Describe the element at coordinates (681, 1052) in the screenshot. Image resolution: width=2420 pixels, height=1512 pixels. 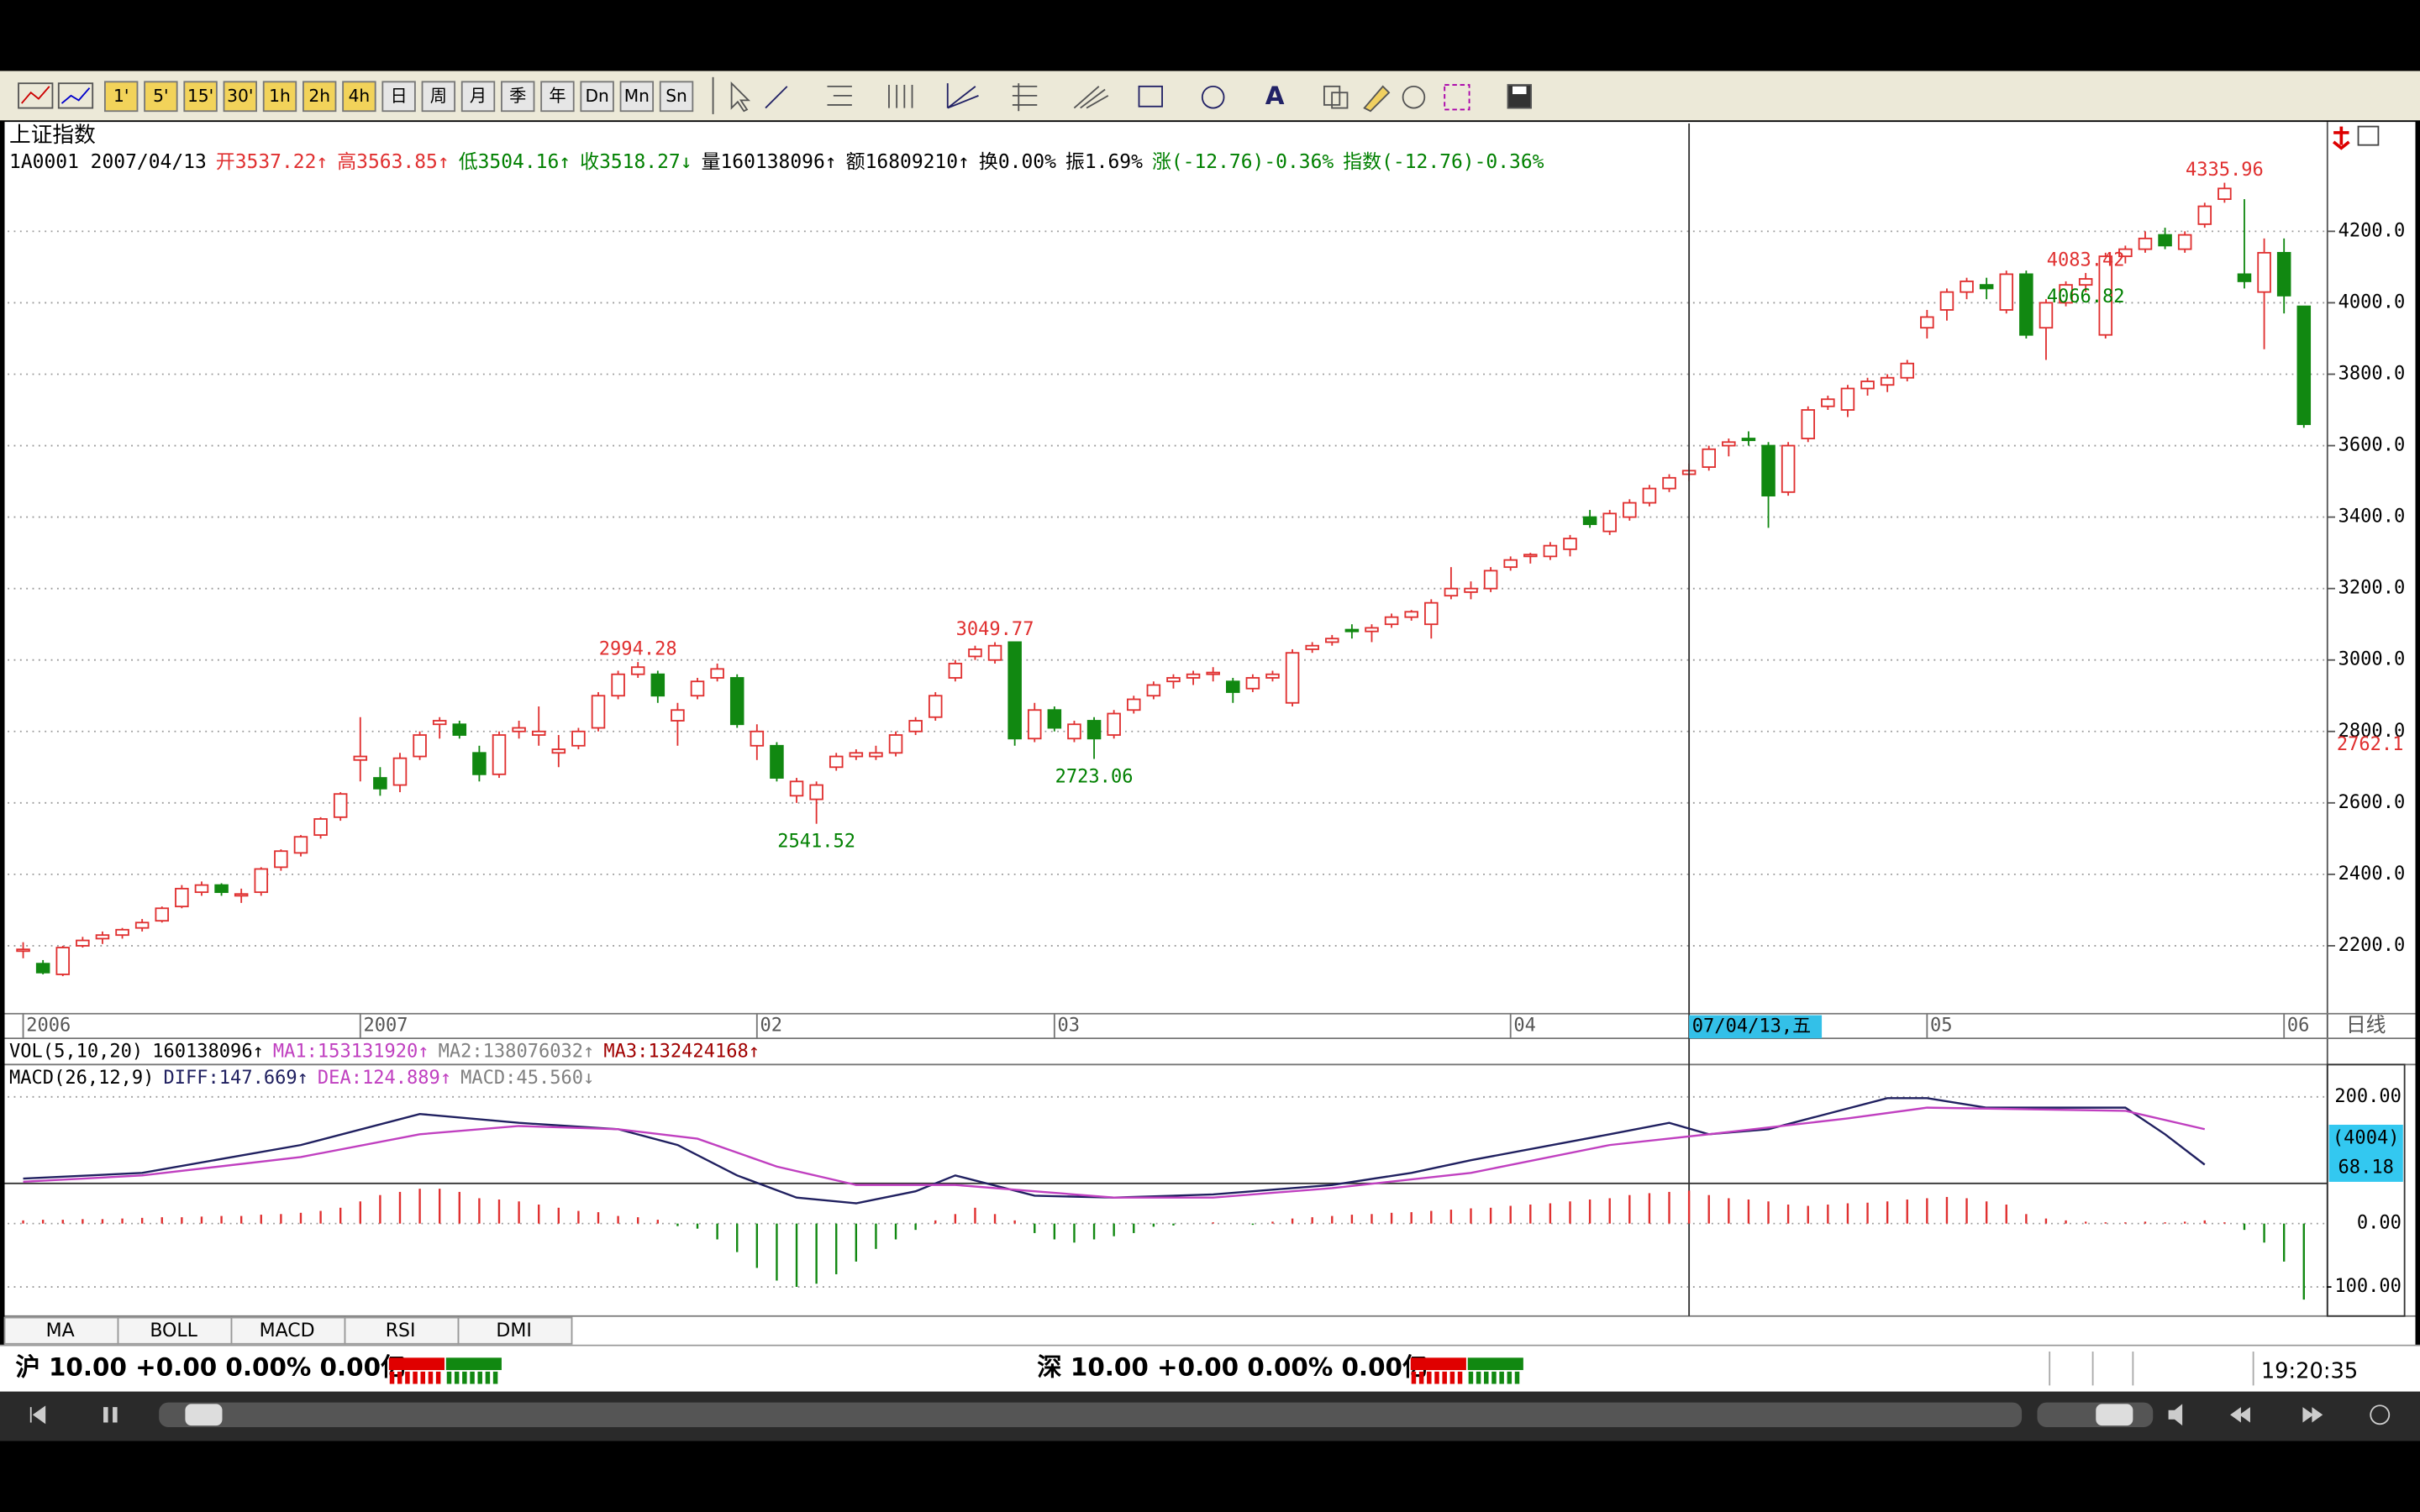
I see `text-segment: MA3:132424168↑` at that location.